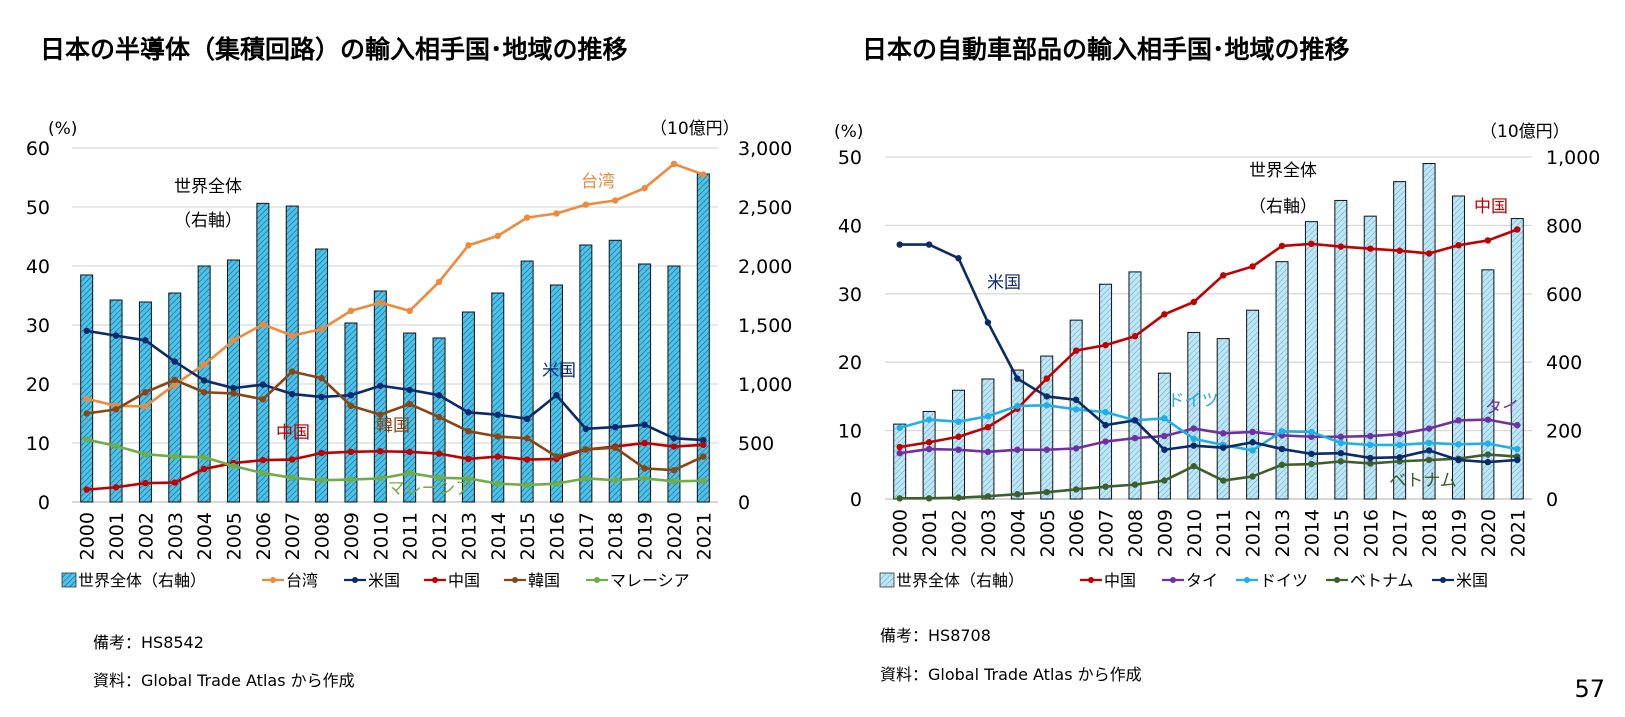 The width and height of the screenshot is (1625, 717). Describe the element at coordinates (1342, 533) in the screenshot. I see `x-axis-tick-label: 2015` at that location.